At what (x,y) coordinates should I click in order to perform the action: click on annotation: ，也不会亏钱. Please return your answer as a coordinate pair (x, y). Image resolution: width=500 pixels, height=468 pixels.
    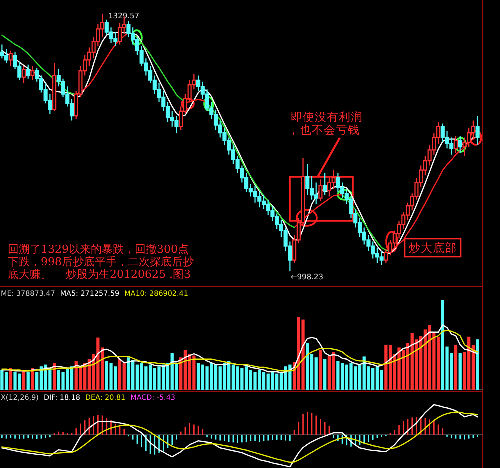
    Looking at the image, I should click on (324, 130).